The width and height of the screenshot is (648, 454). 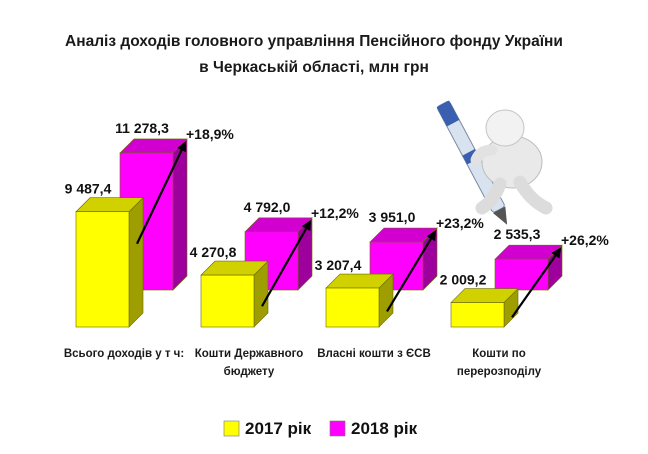 I want to click on growth-label-3: +23,2%, so click(x=460, y=223).